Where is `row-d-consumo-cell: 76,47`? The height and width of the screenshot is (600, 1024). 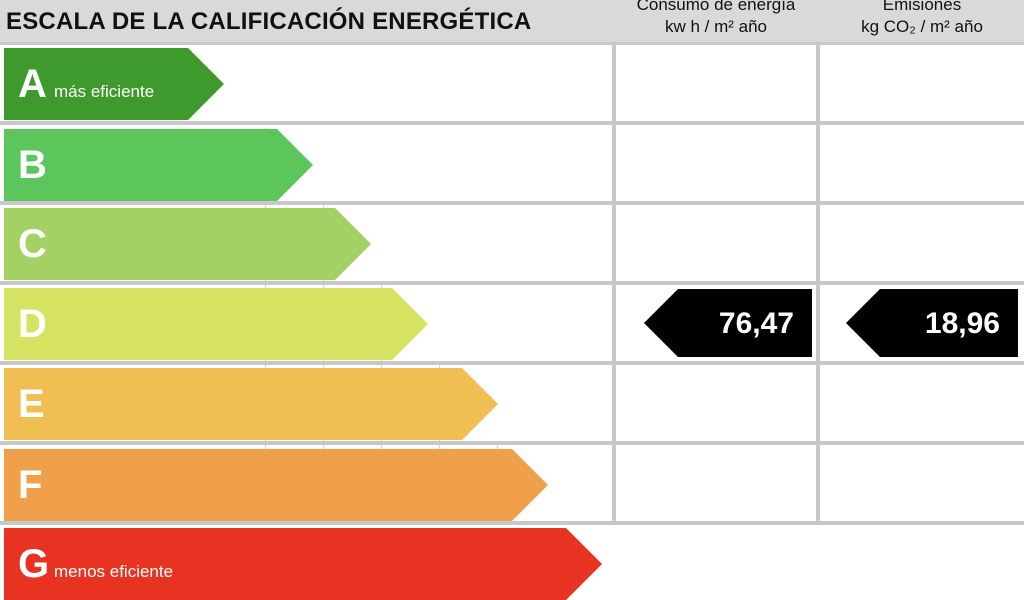
row-d-consumo-cell: 76,47 is located at coordinates (716, 323).